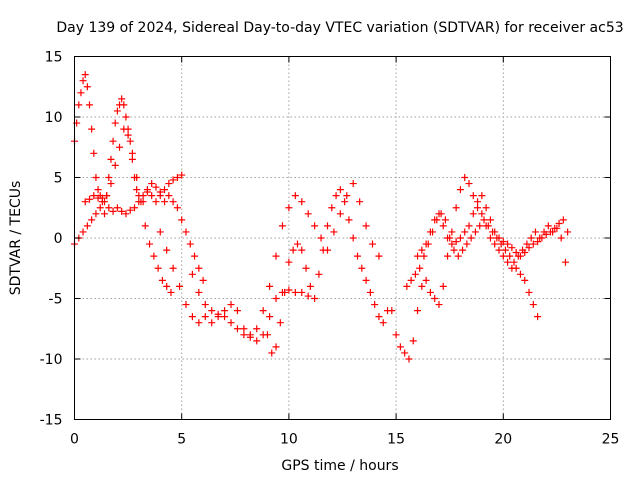 The image size is (640, 480). What do you see at coordinates (339, 466) in the screenshot?
I see `x-axis-label: GPS time / hours` at bounding box center [339, 466].